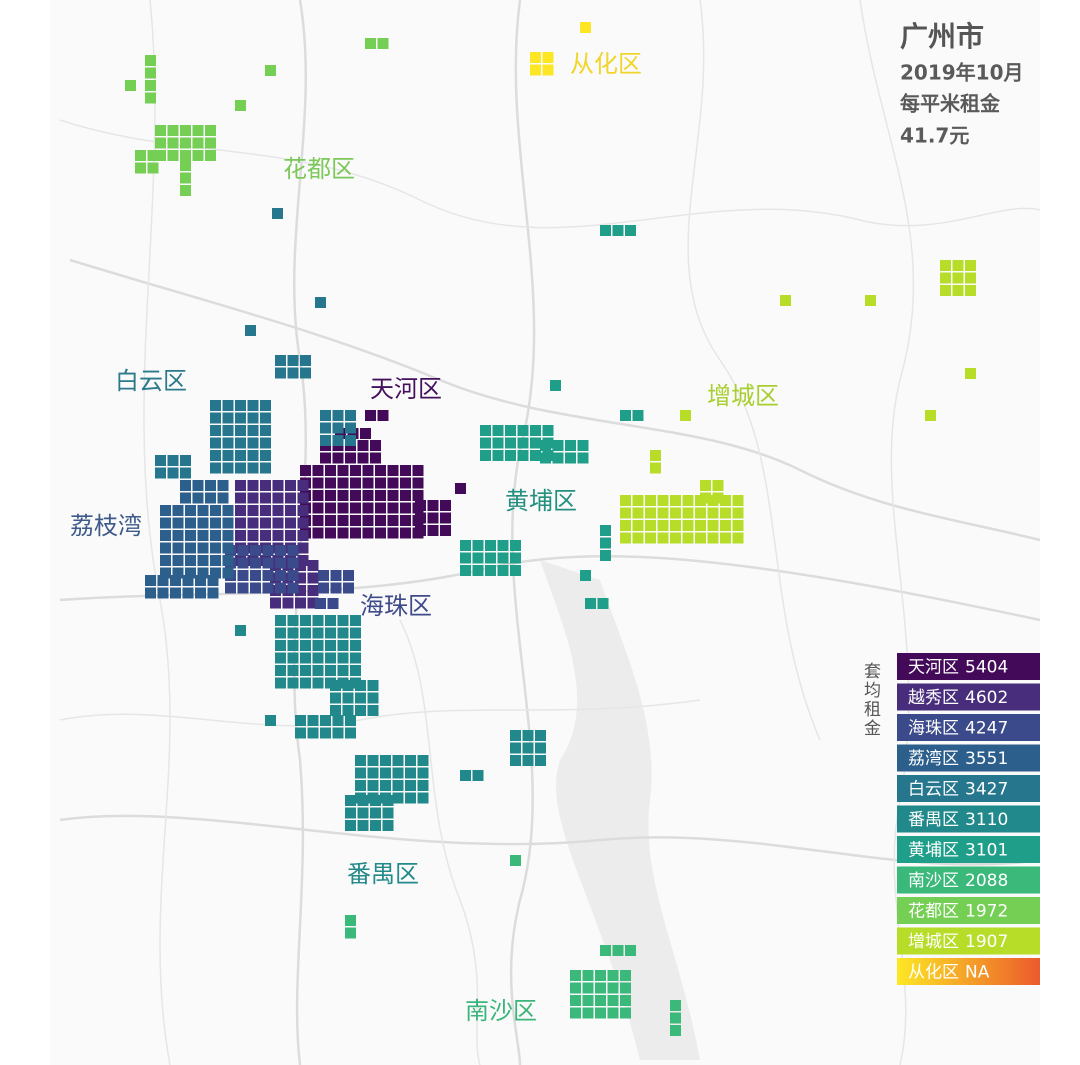  Describe the element at coordinates (933, 881) in the screenshot. I see `legend-name: 南沙区` at that location.